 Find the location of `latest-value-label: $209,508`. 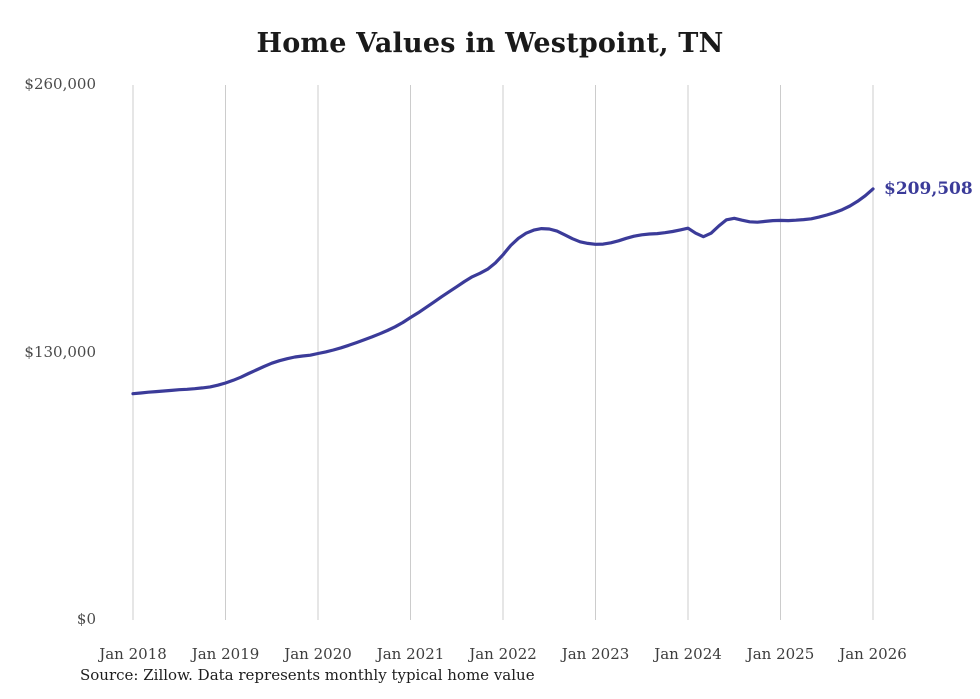

latest-value-label: $209,508 is located at coordinates (928, 188).